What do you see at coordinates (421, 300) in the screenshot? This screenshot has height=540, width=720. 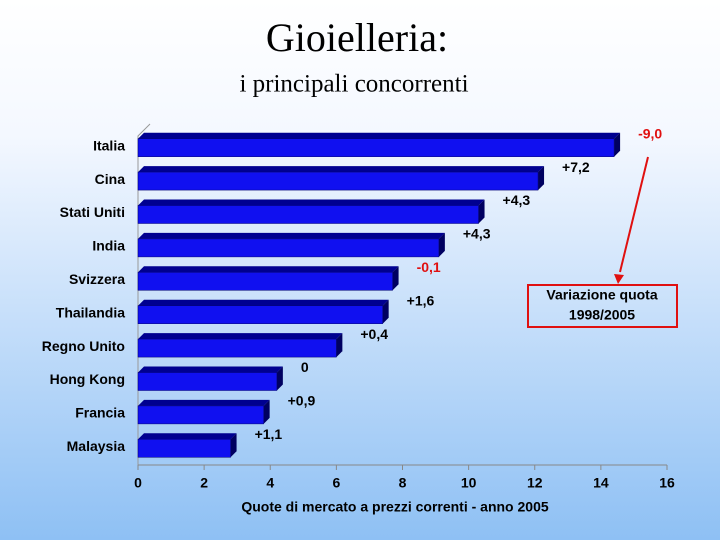 I see `change-label: +1,6` at bounding box center [421, 300].